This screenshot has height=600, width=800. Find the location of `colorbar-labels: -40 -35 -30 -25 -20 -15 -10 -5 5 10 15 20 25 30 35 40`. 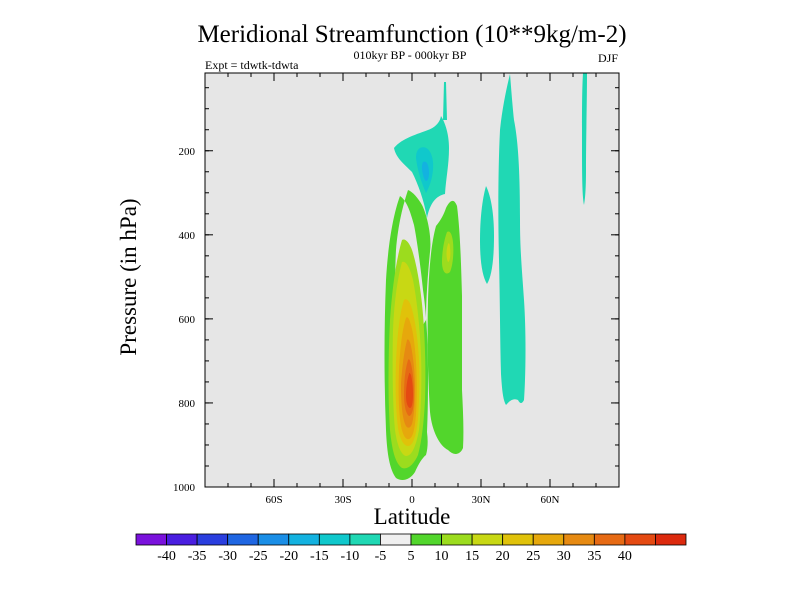

colorbar-labels: -40 -35 -30 -25 -20 -15 -10 -5 5 10 15 20 25 30 35 40 is located at coordinates (394, 556).